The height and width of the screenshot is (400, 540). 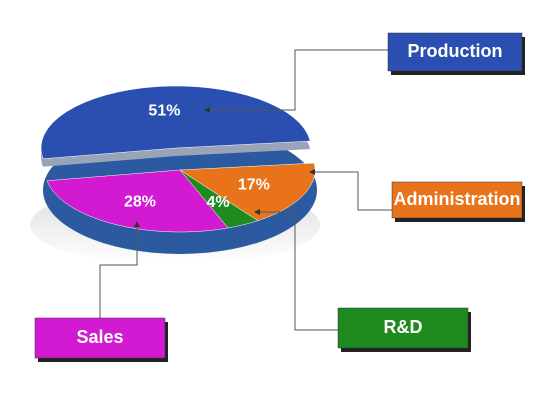 I want to click on legend-label: R&D, so click(x=403, y=327).